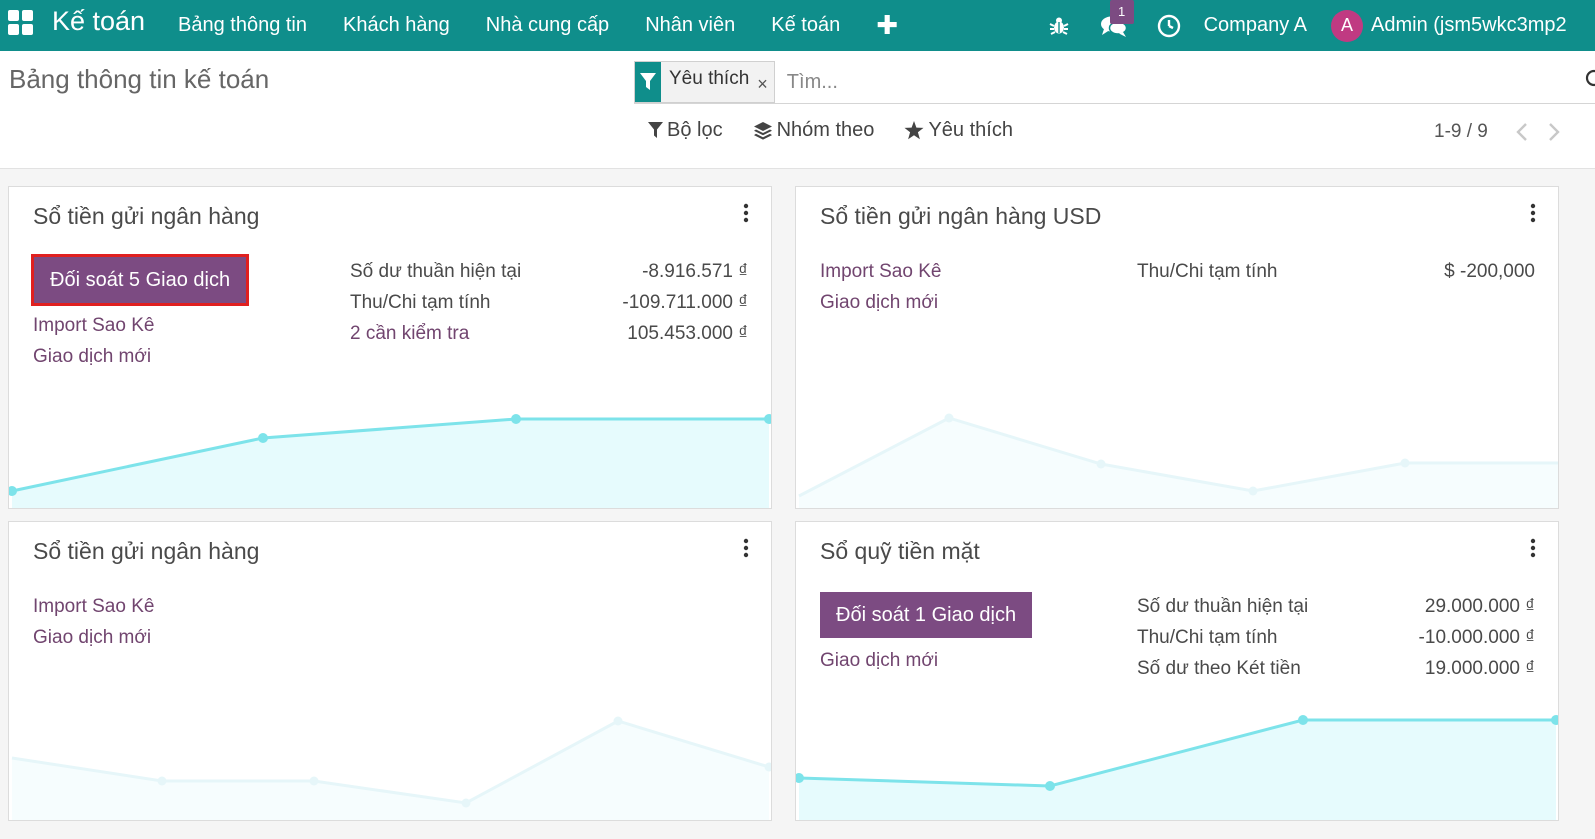 The width and height of the screenshot is (1595, 839). Describe the element at coordinates (1469, 25) in the screenshot. I see `user-name: Admin (jsm5wkc3mp2` at that location.